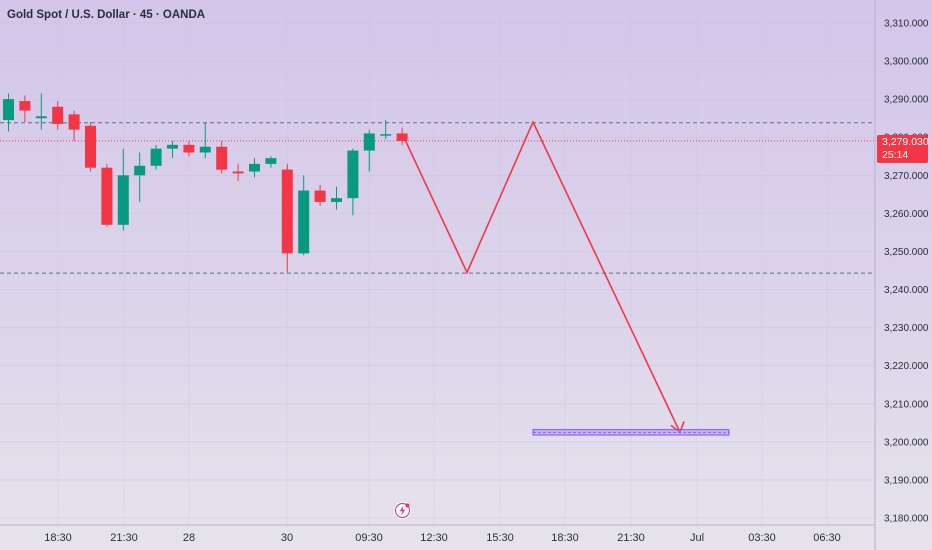 This screenshot has height=550, width=932. Describe the element at coordinates (402, 510) in the screenshot. I see `lightning-bolt-icon` at that location.